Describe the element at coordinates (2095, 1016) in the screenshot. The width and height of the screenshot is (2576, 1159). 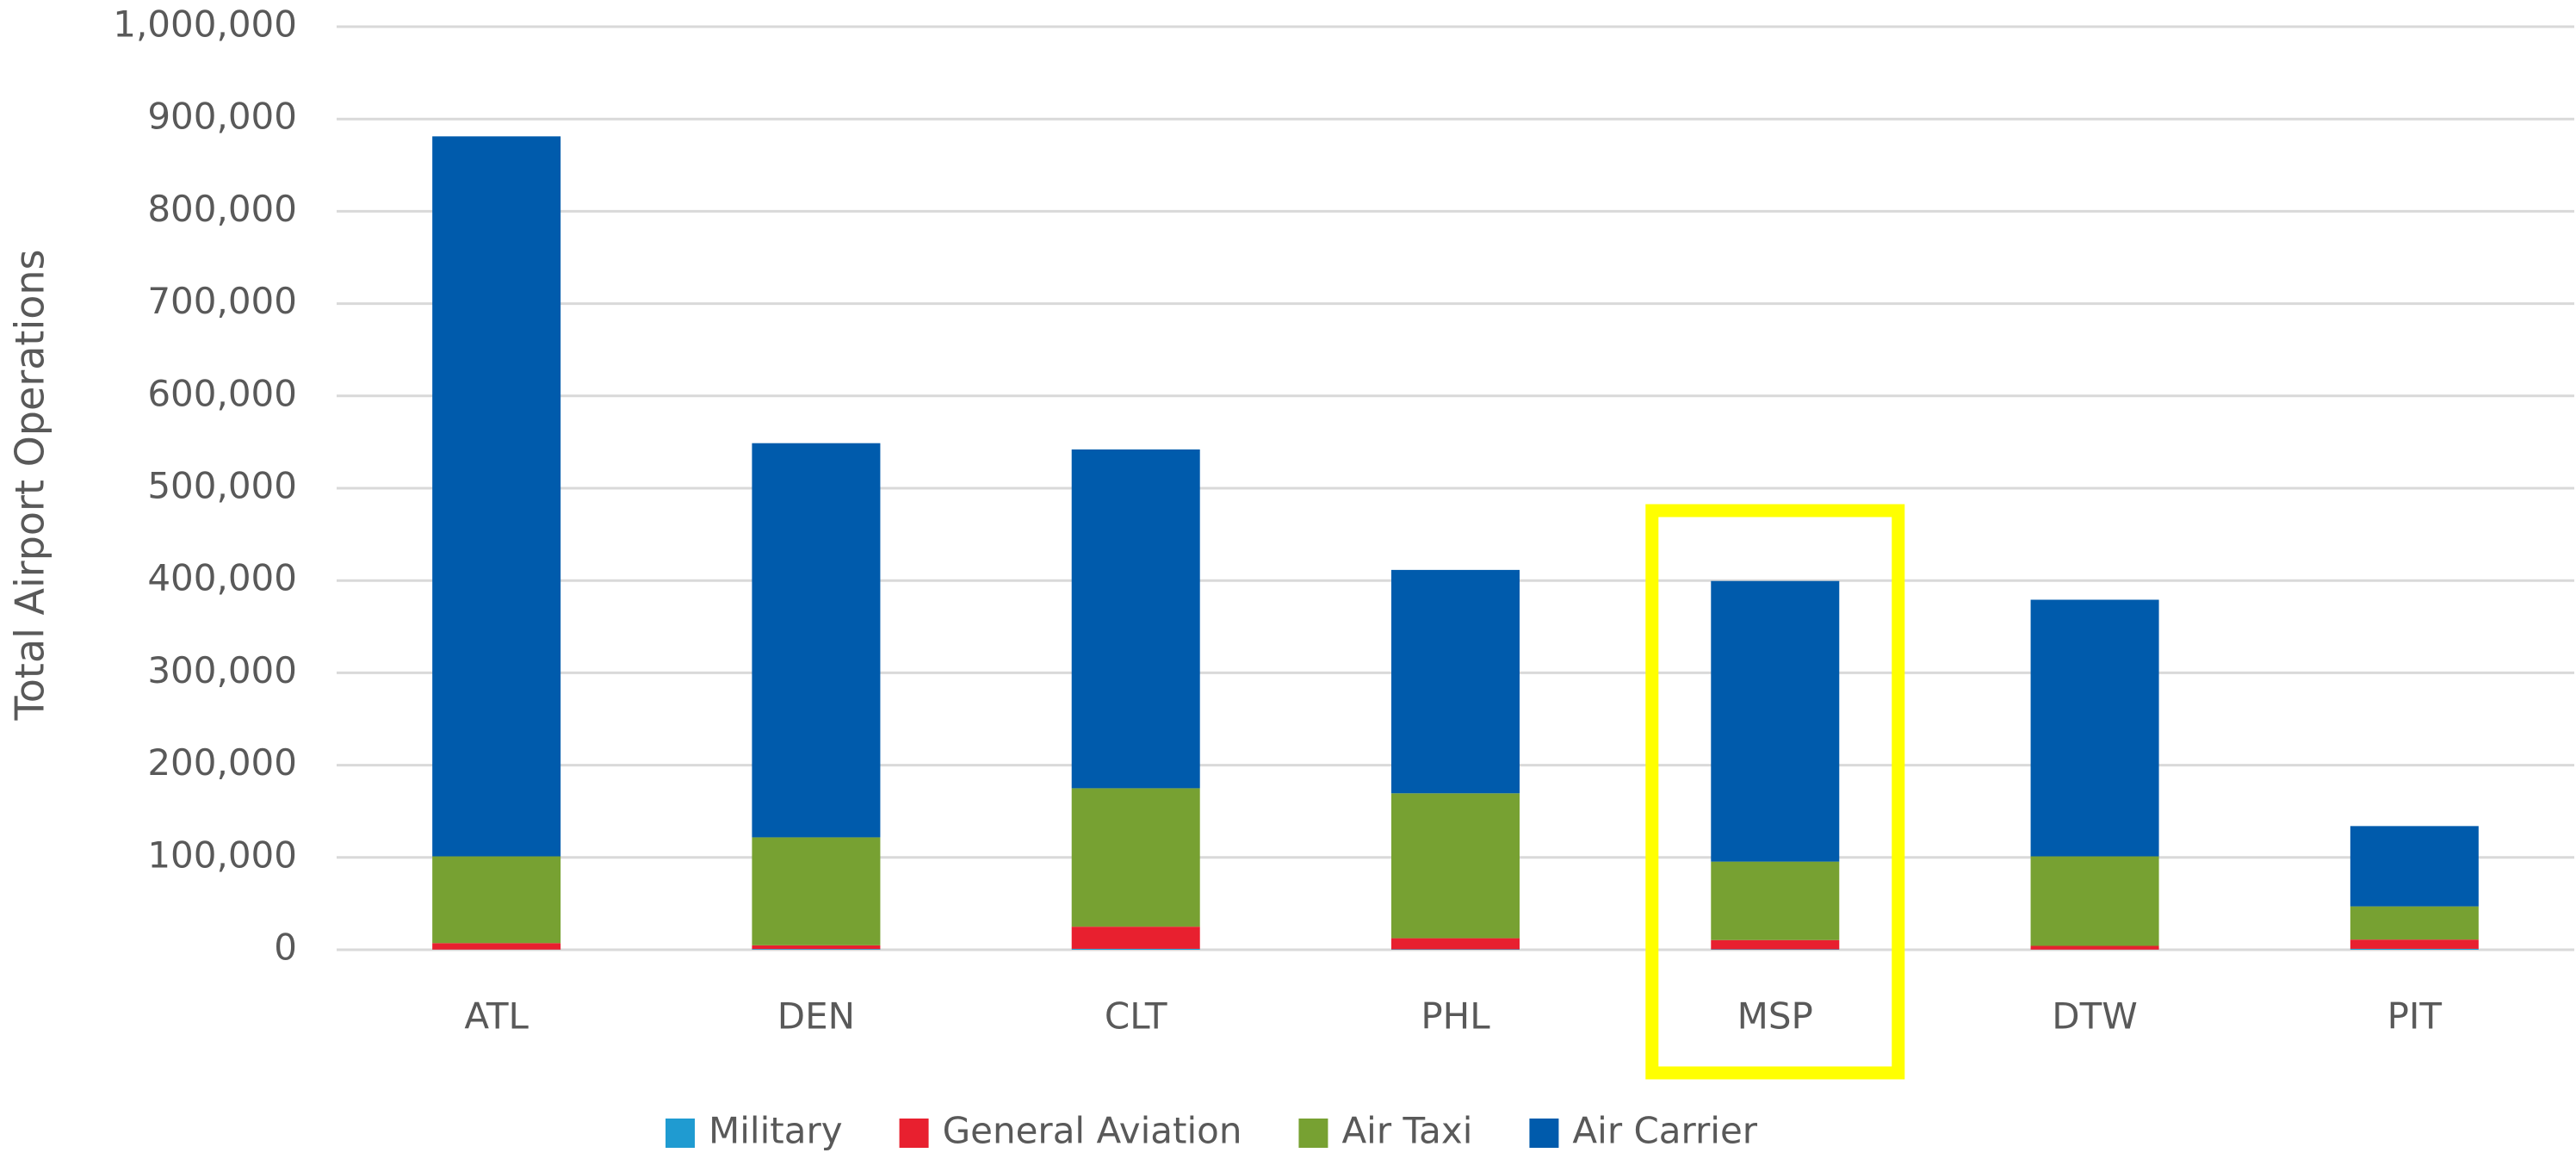
I see `x-tick-label: DTW` at that location.